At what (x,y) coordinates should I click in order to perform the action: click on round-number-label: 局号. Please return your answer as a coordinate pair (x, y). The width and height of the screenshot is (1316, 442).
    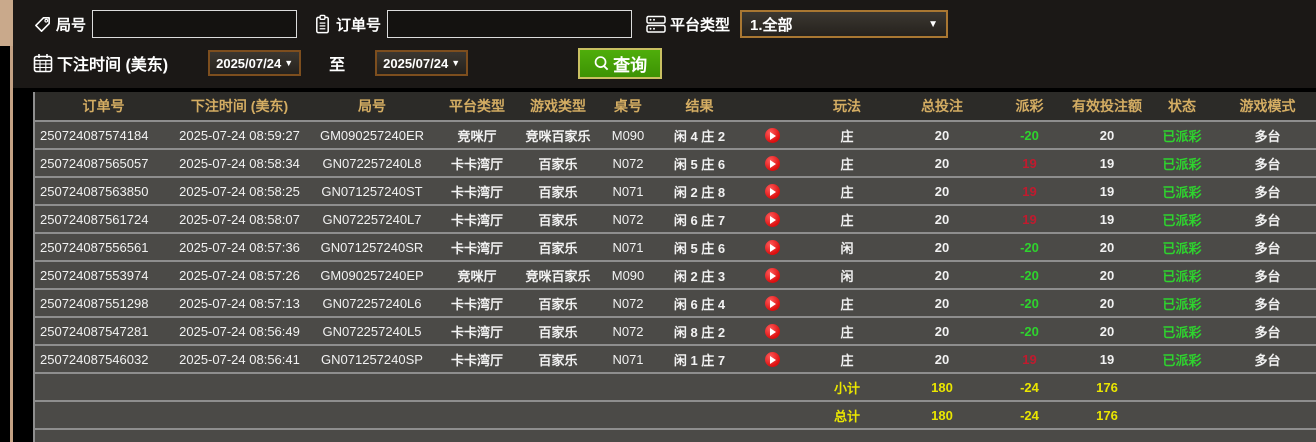
    Looking at the image, I should click on (71, 25).